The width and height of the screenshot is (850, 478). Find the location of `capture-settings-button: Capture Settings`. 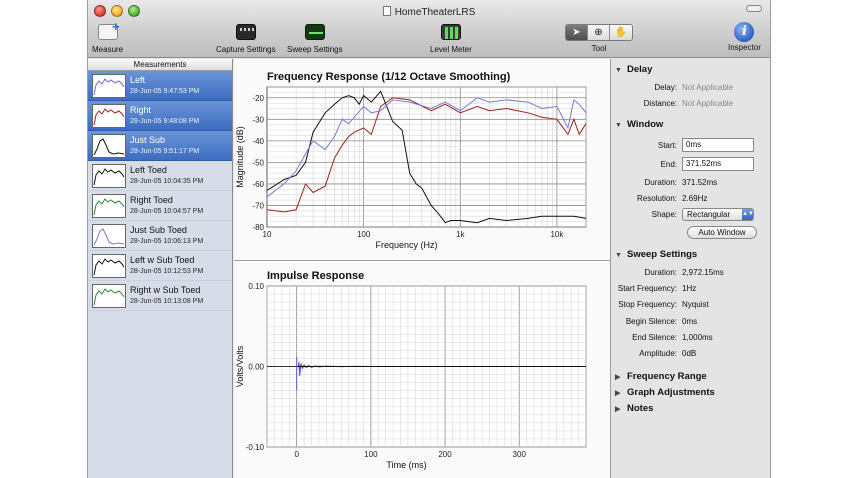

capture-settings-button: Capture Settings is located at coordinates (246, 39).